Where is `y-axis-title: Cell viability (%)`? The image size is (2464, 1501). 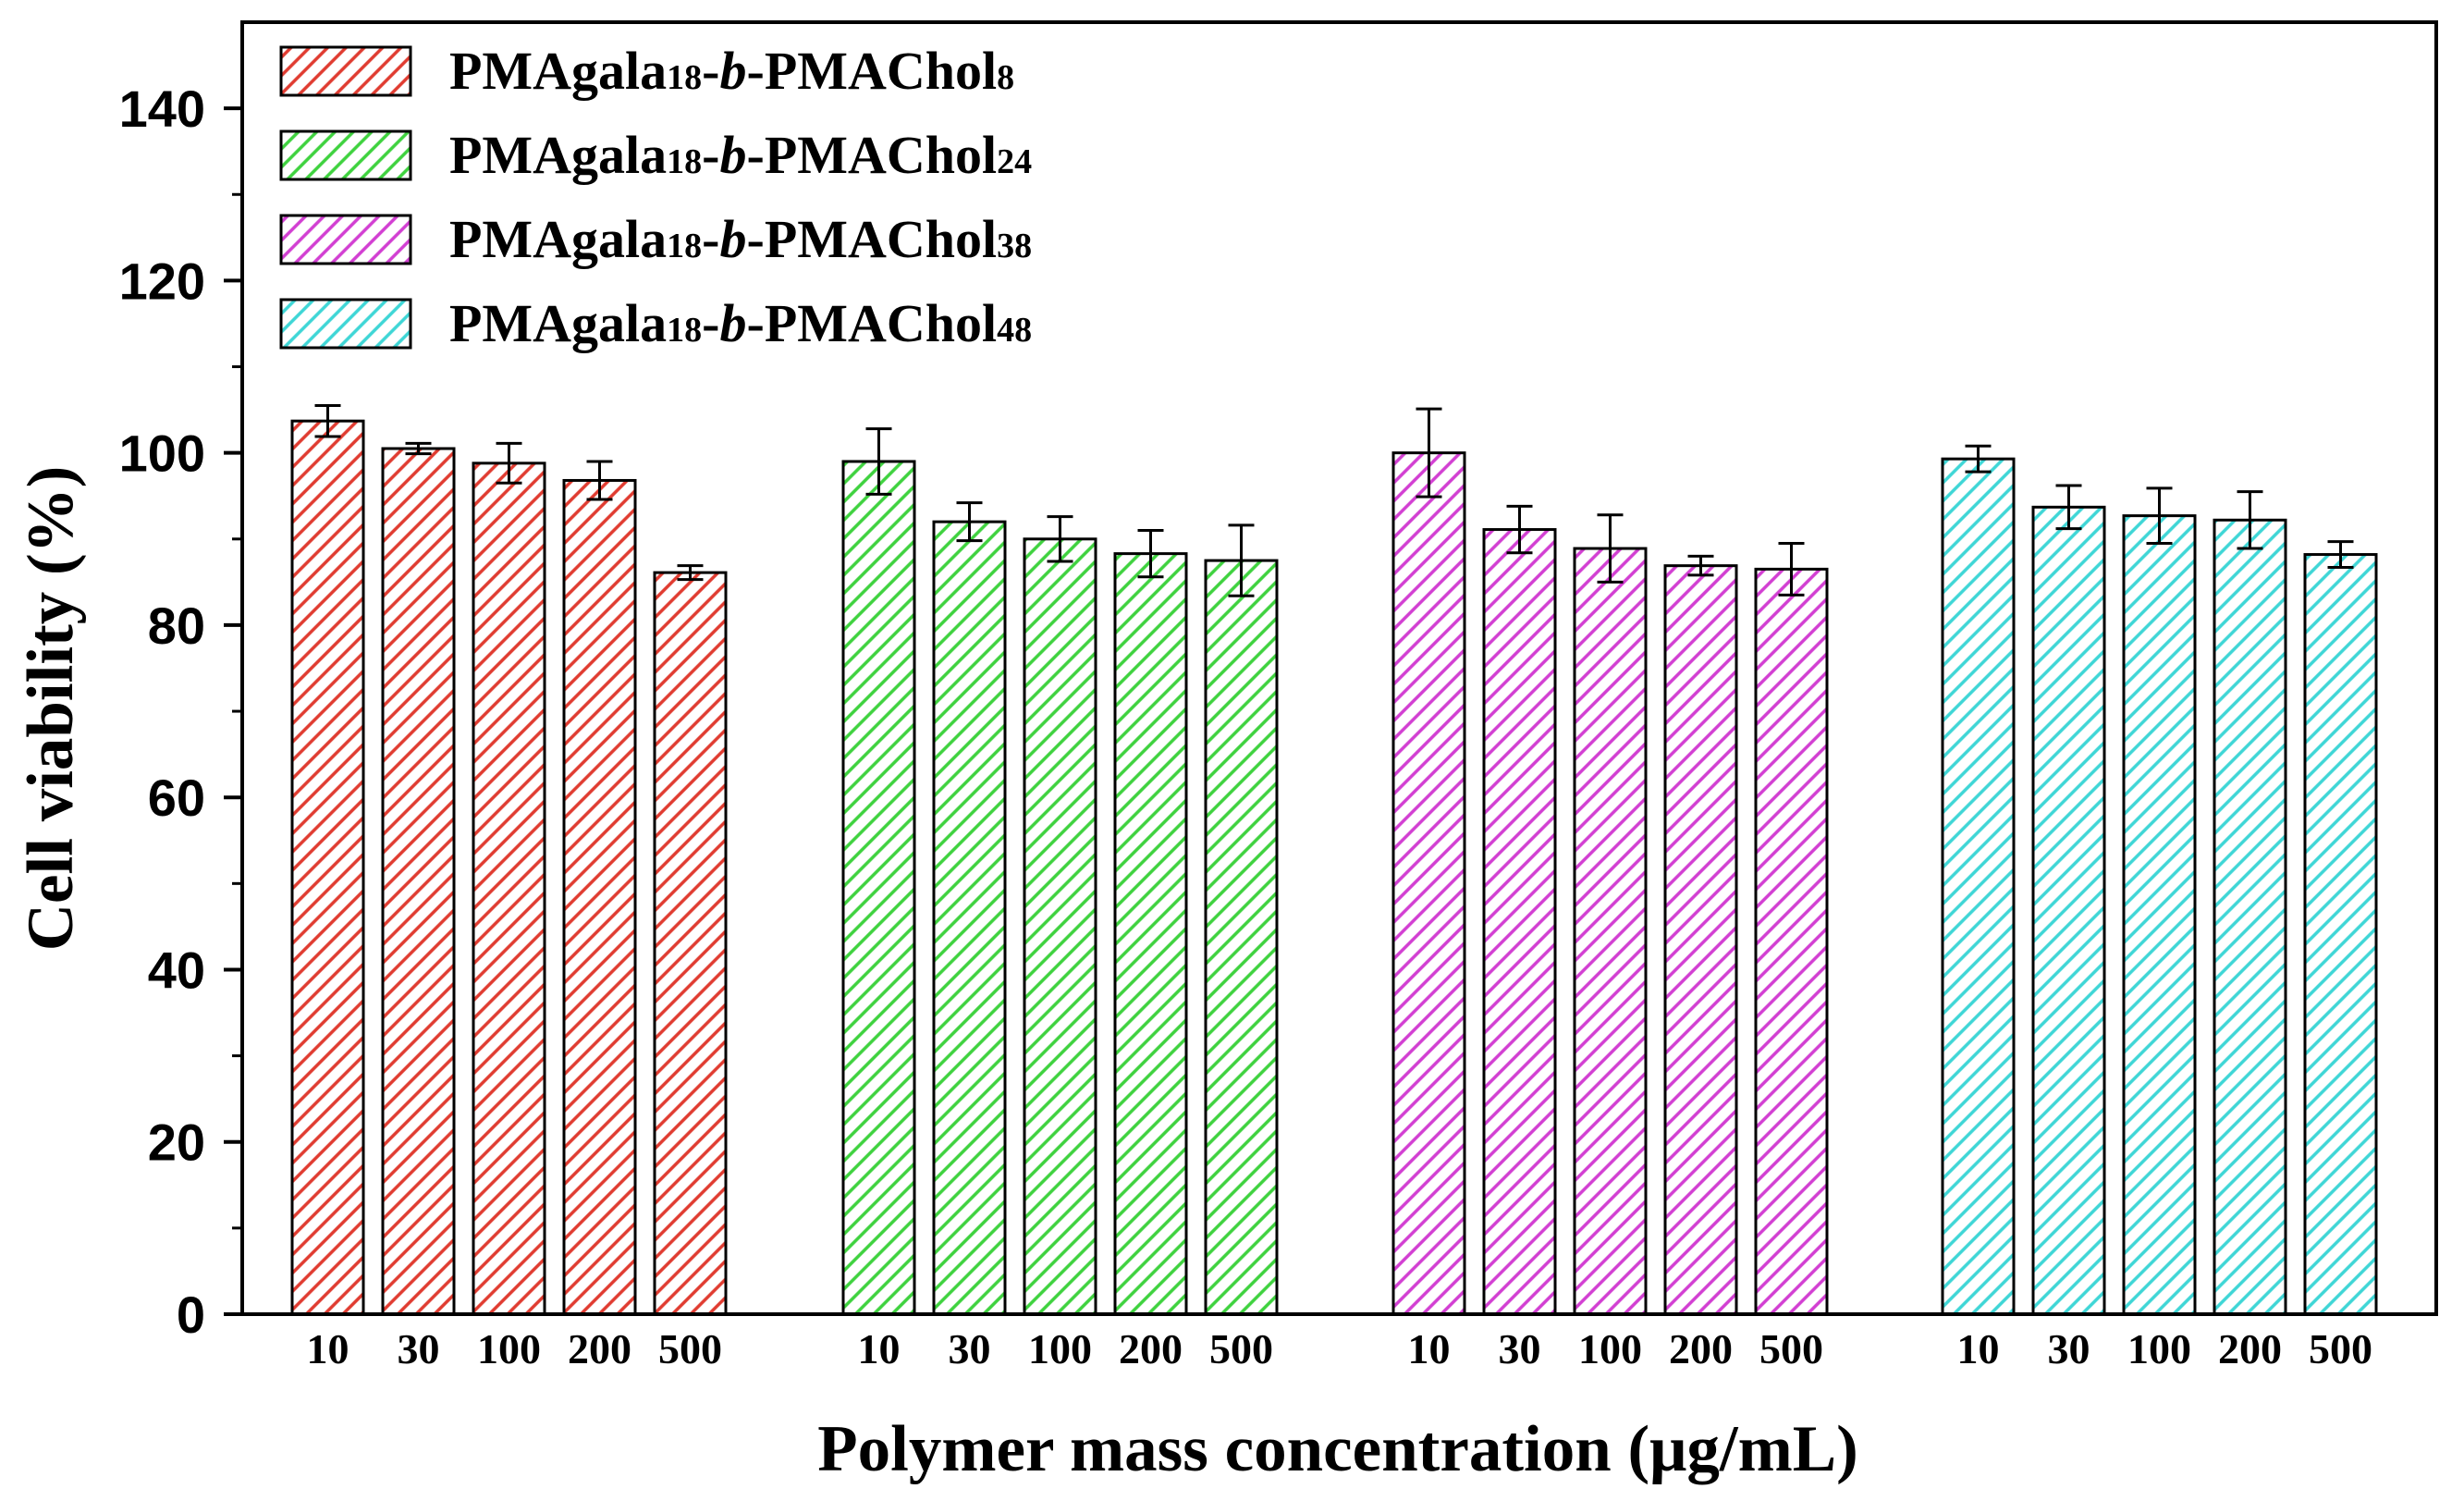 y-axis-title: Cell viability (%) is located at coordinates (51, 709).